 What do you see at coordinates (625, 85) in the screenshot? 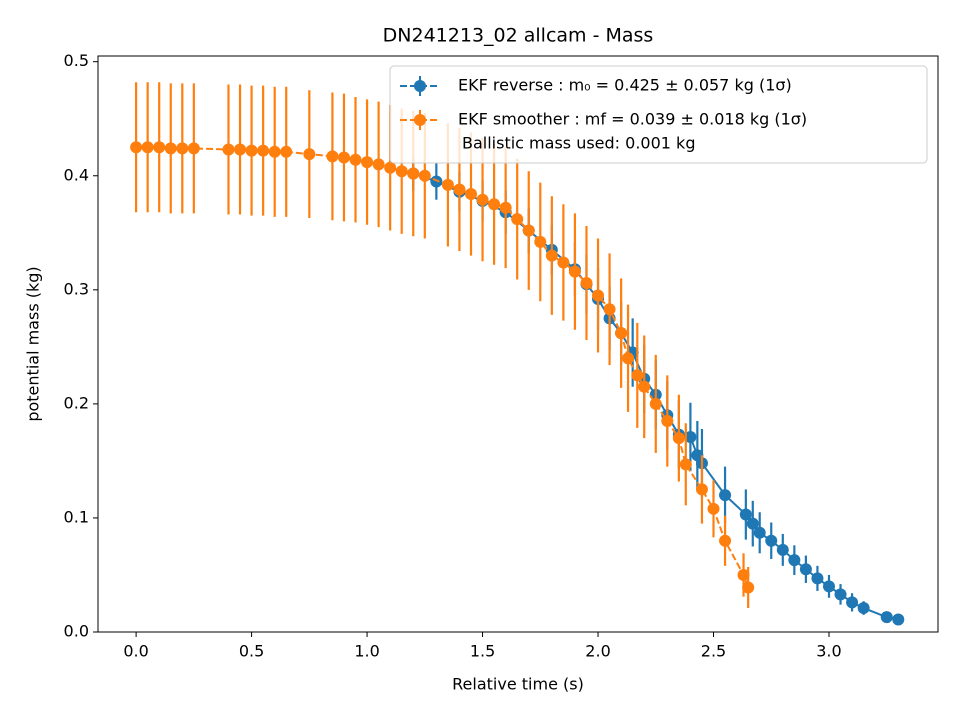
I see `legend-label: EKF reverse : m₀ = 0.425 ± 0.057 kg (1σ)` at bounding box center [625, 85].